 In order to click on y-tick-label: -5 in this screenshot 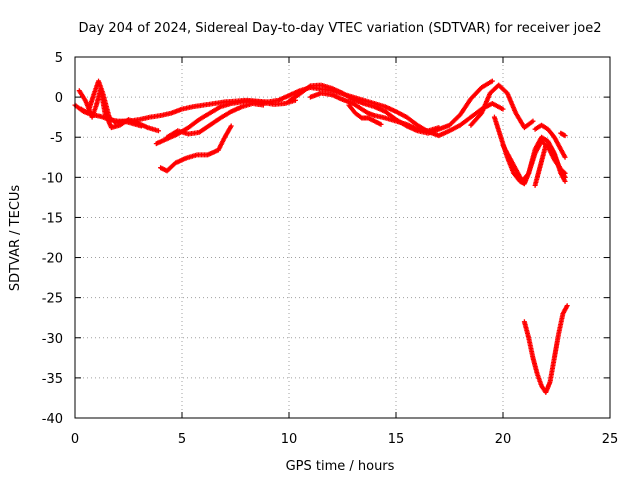, I will do `click(56, 138)`.